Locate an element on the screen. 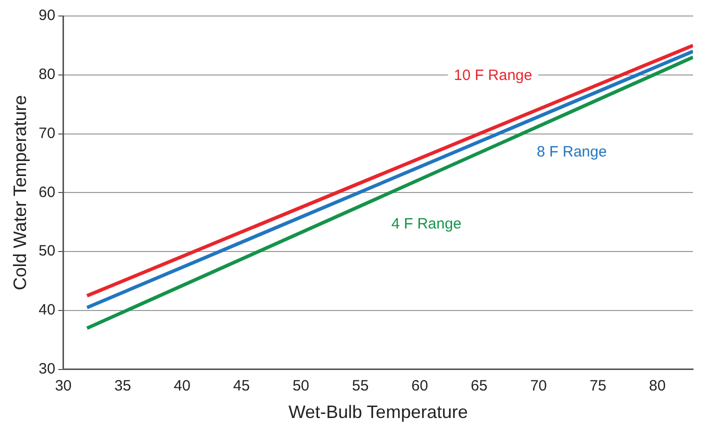 The width and height of the screenshot is (703, 432). x-tick-label: 75 is located at coordinates (598, 386).